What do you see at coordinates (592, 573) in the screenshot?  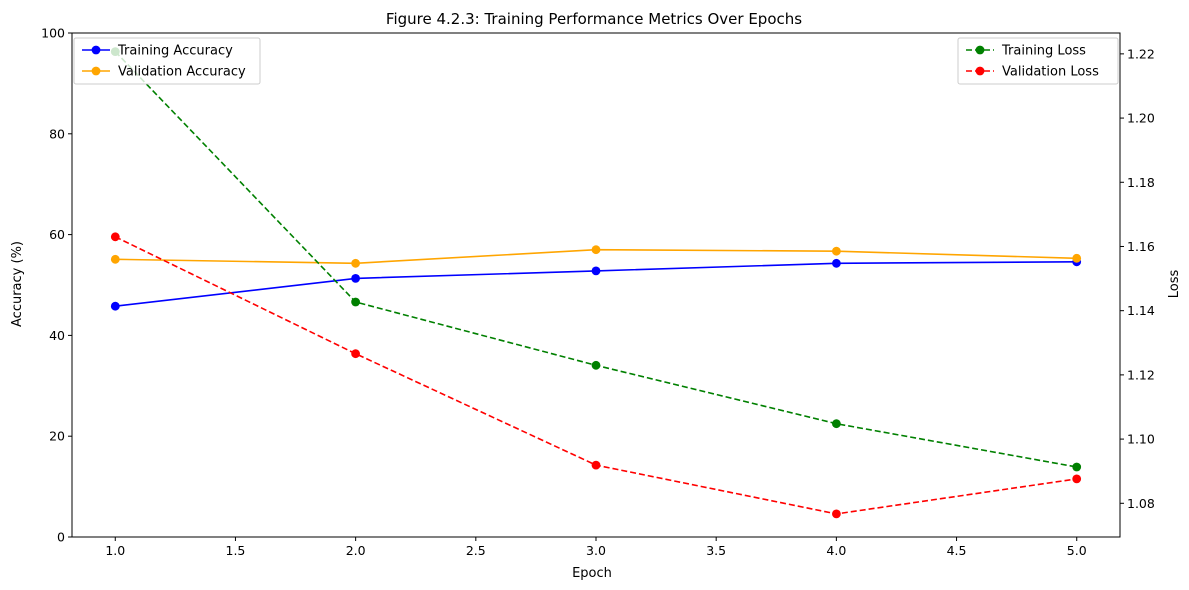 I see `x-axis-title: Epoch` at bounding box center [592, 573].